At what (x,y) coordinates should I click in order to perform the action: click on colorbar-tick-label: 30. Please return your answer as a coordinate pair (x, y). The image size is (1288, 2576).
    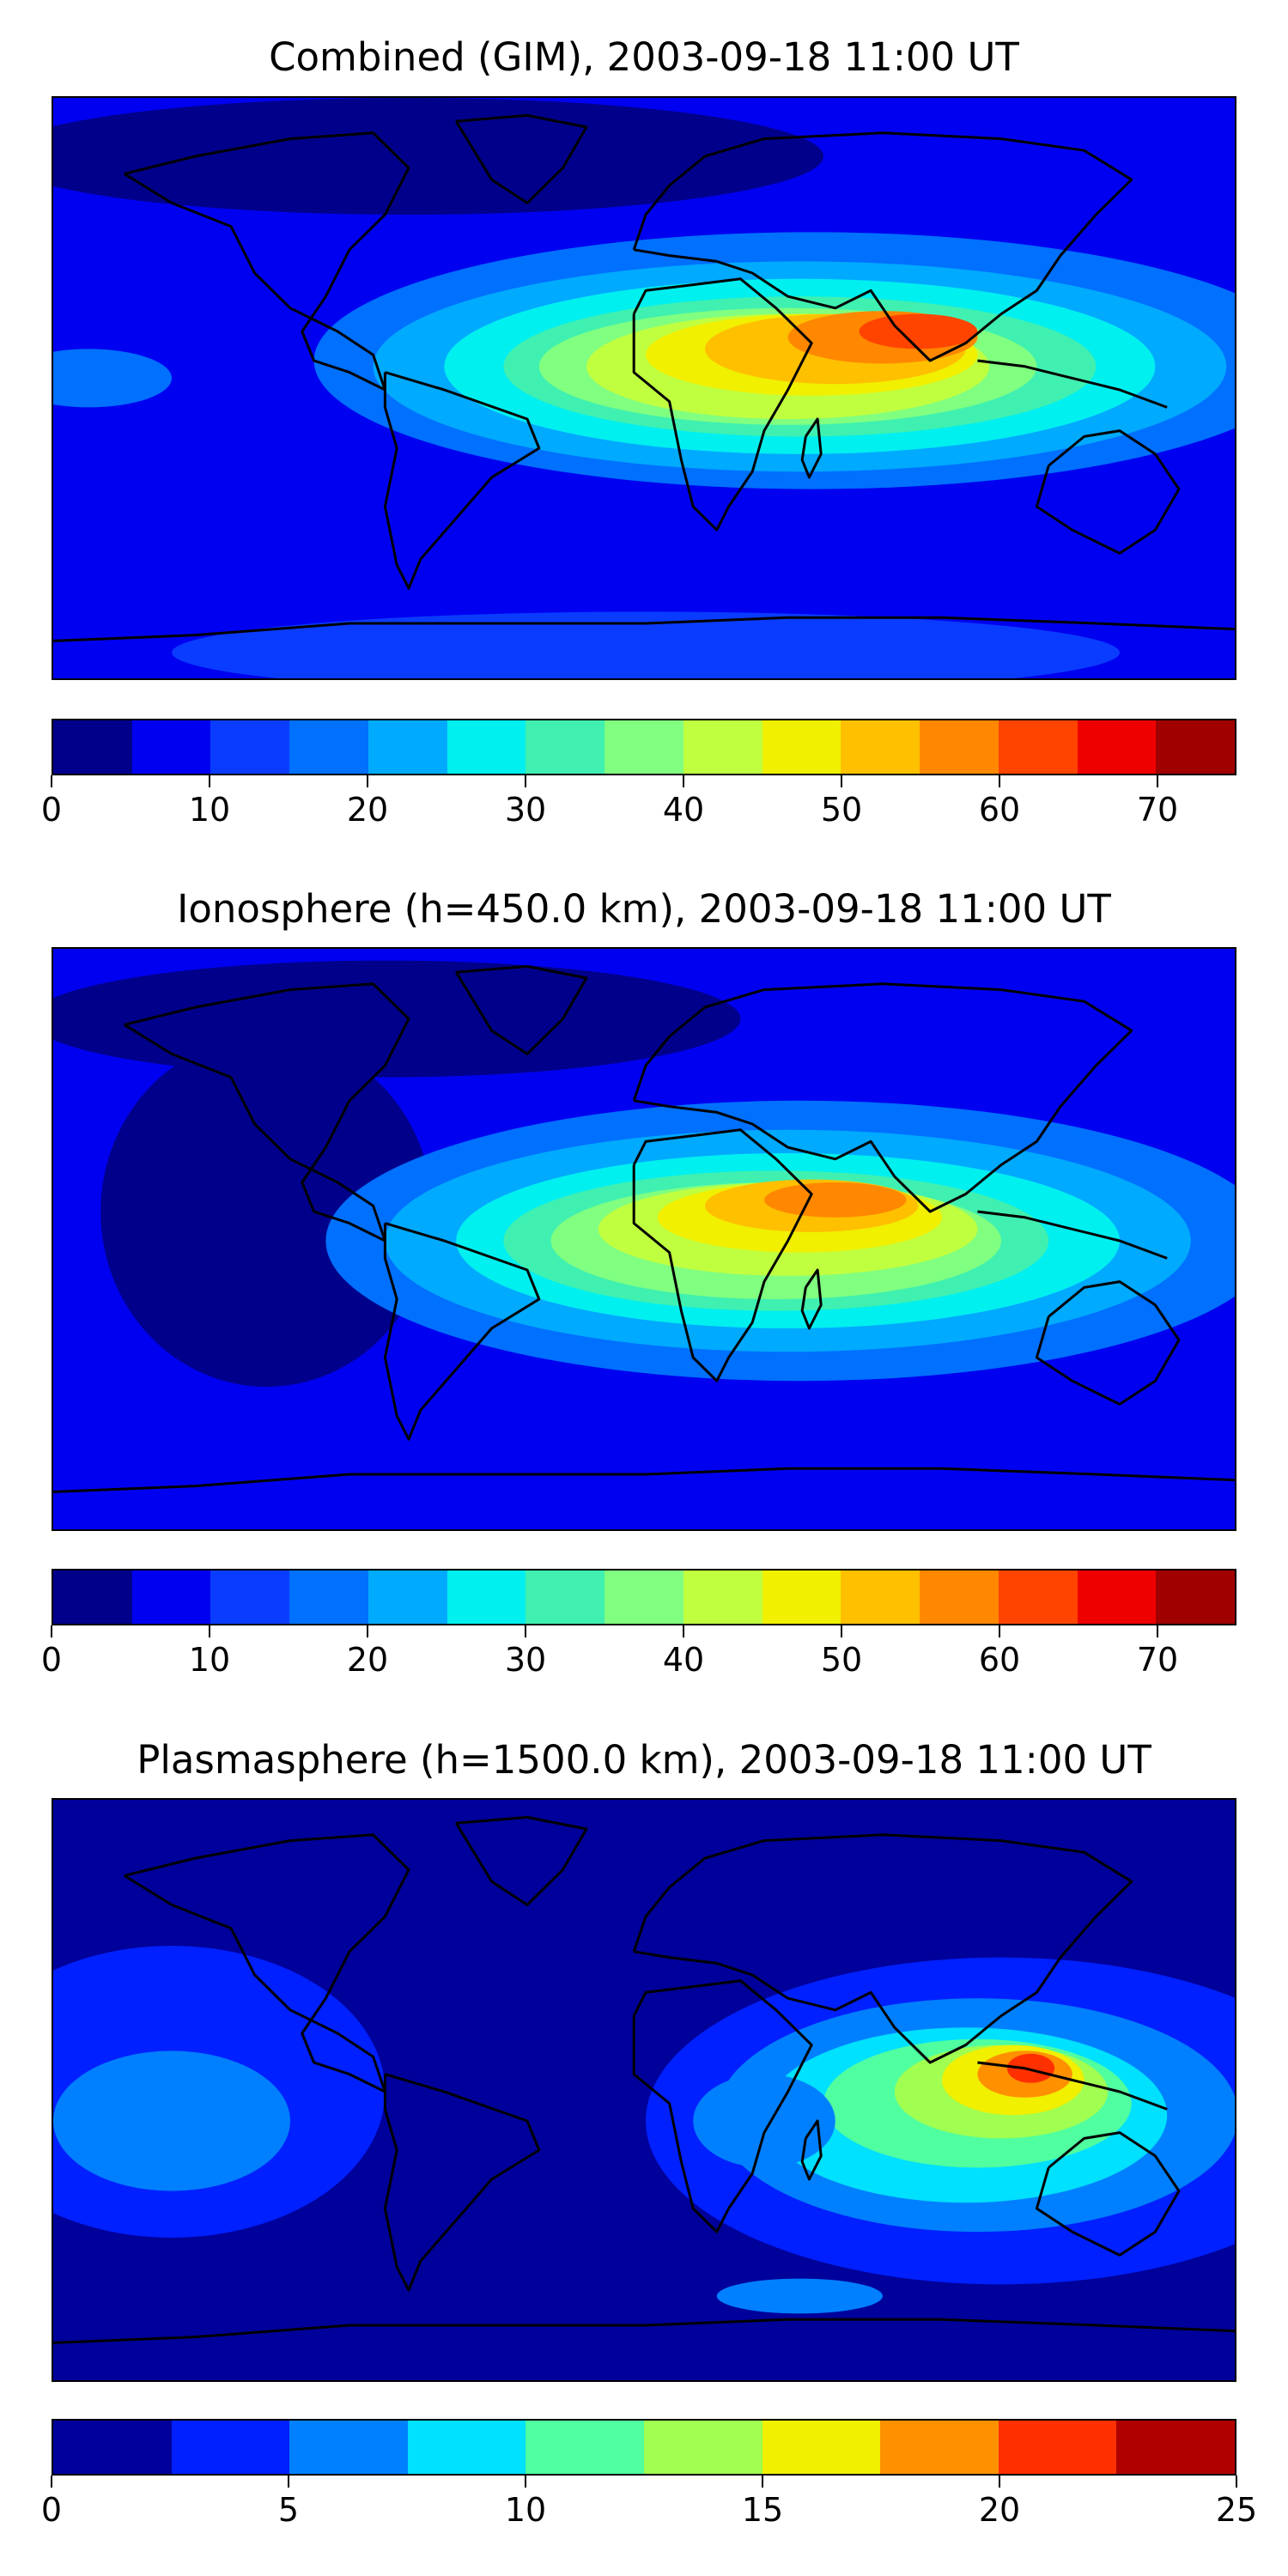
    Looking at the image, I should click on (525, 1660).